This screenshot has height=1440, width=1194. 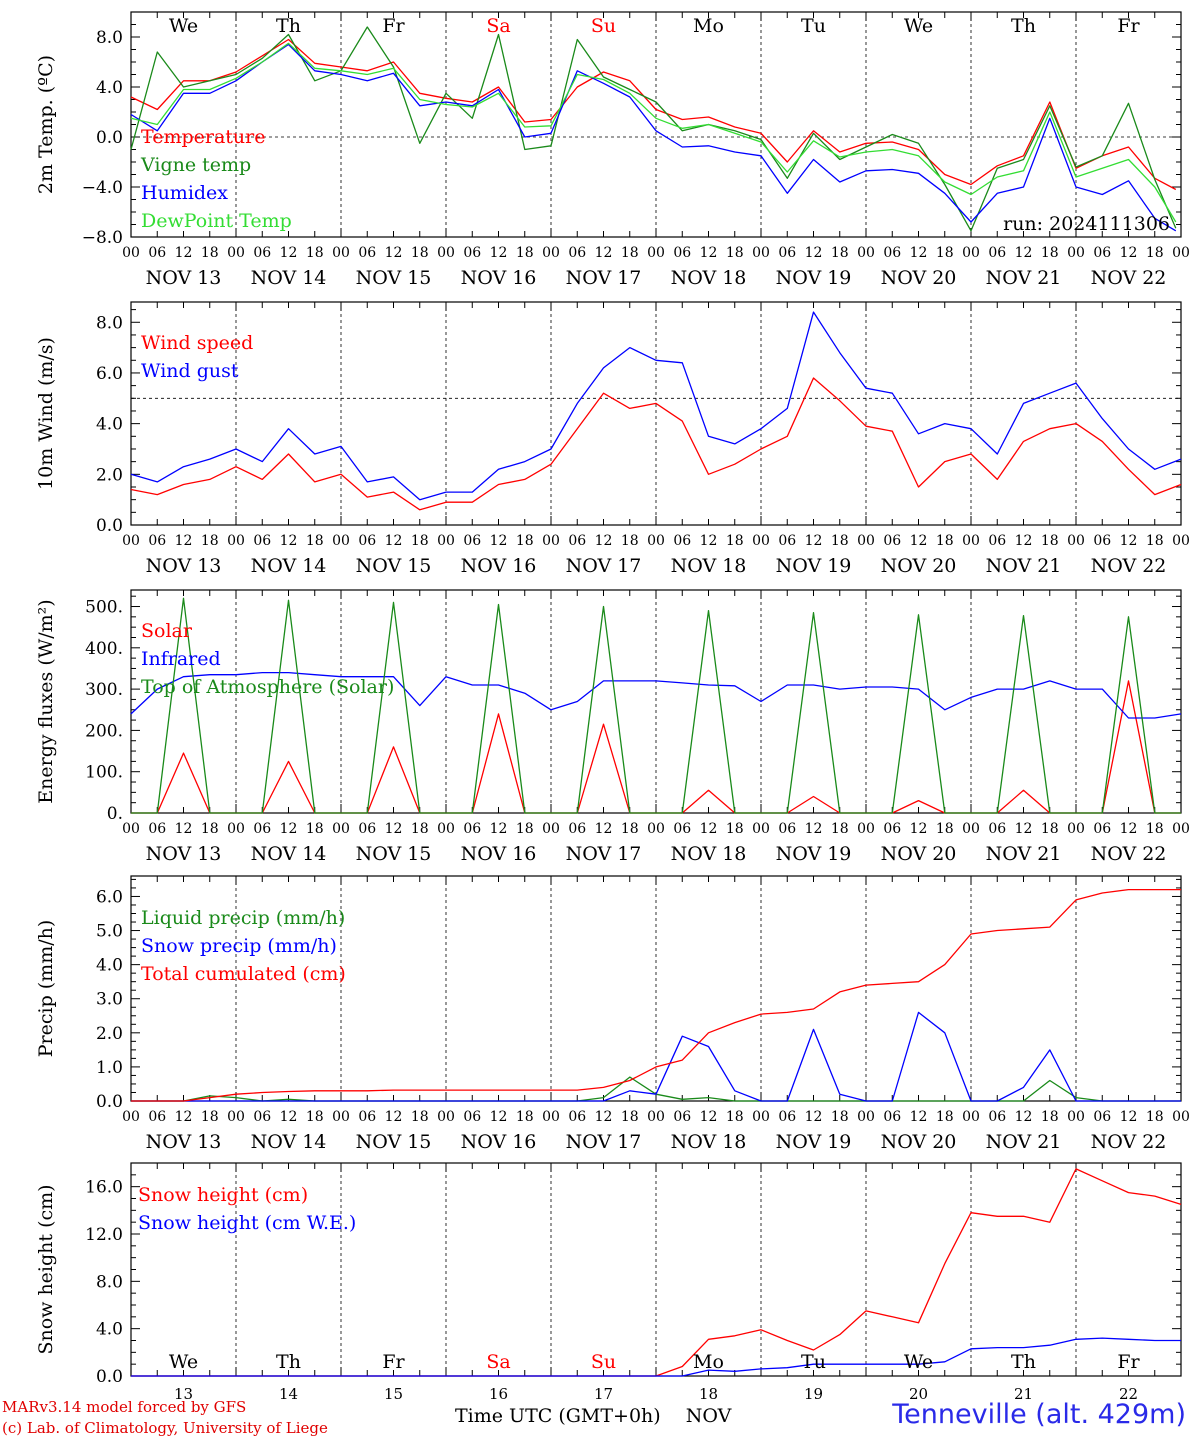 I want to click on legend-entry: Temperature, so click(x=203, y=137).